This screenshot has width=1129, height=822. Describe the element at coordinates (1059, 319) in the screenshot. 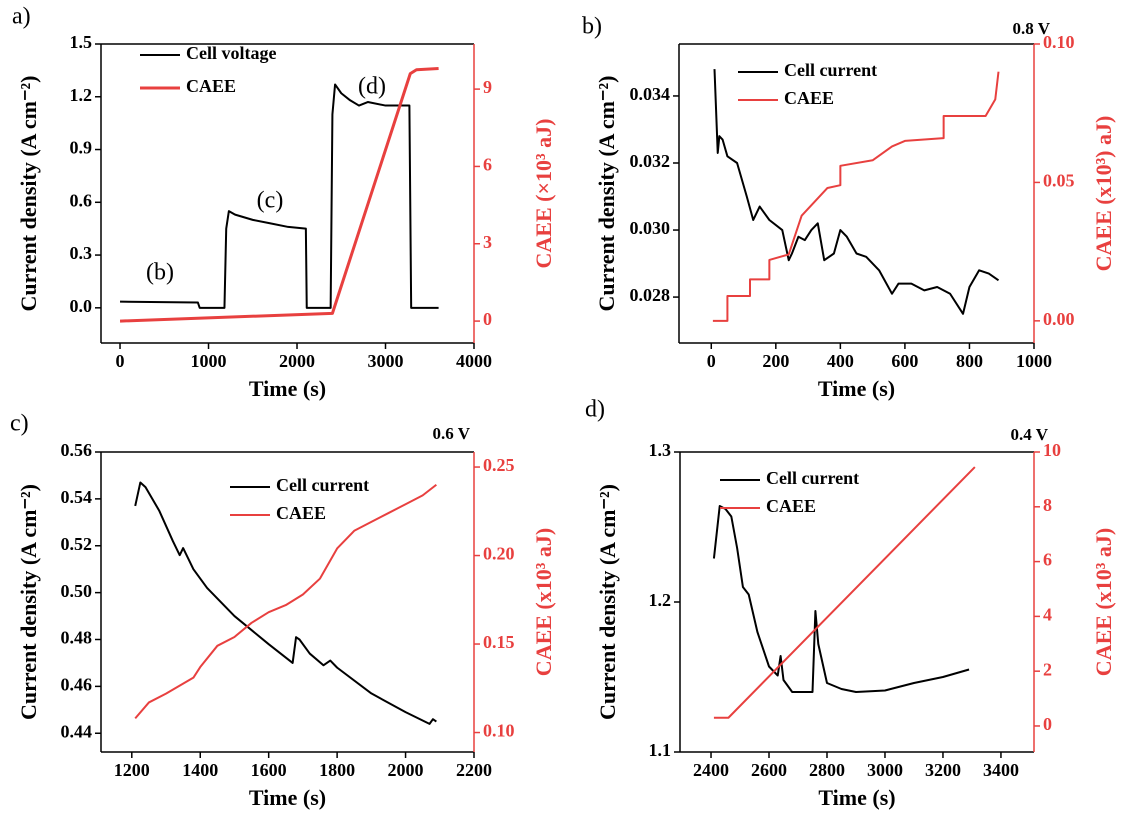

I see `y2-tick-label: 0.00` at that location.